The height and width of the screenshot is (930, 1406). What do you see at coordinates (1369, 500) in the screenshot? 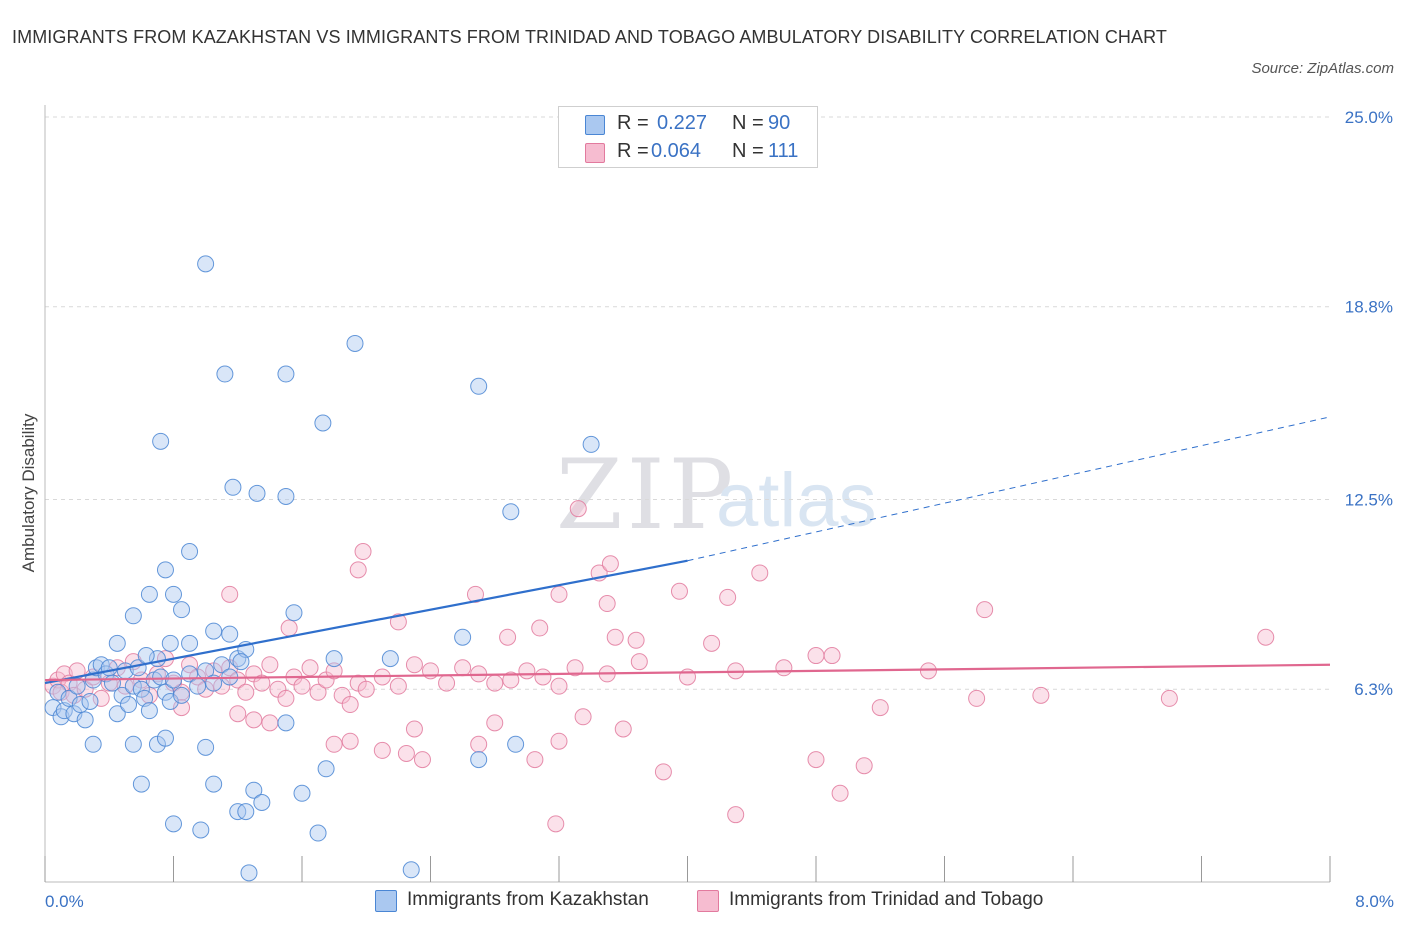
I see `y-tick-label: 12.5%` at bounding box center [1369, 500].